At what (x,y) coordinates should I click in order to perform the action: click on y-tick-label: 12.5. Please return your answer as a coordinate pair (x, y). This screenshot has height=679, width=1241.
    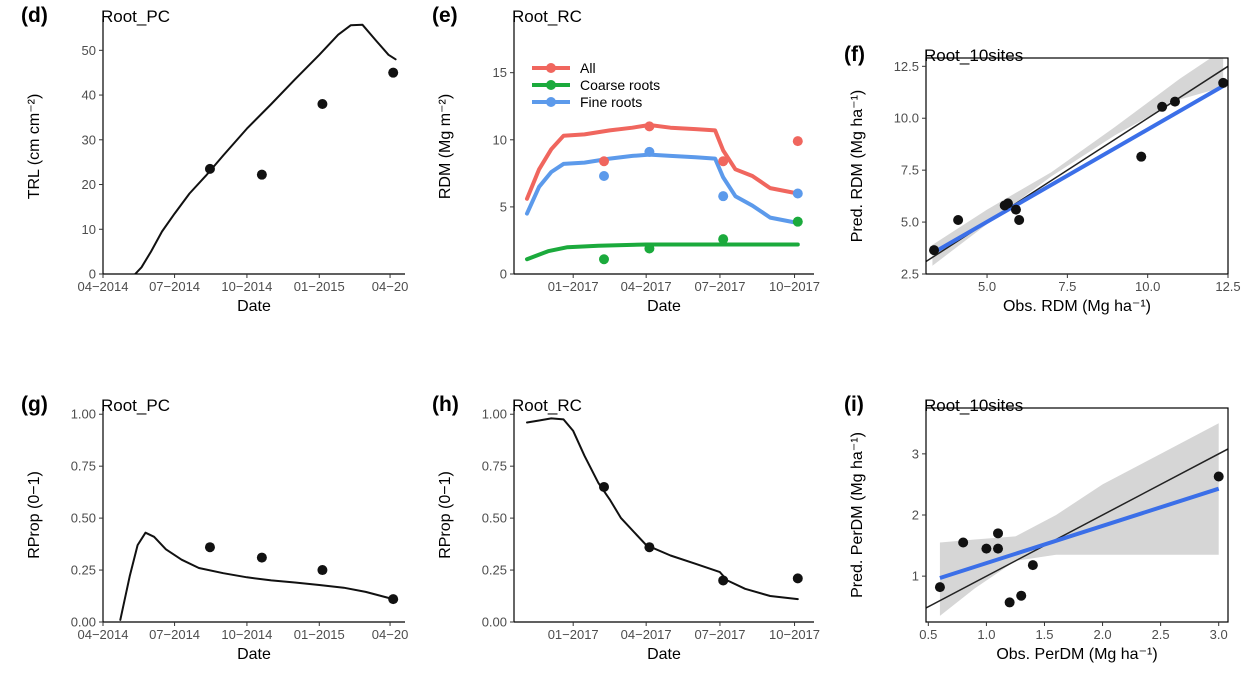
    Looking at the image, I should click on (906, 66).